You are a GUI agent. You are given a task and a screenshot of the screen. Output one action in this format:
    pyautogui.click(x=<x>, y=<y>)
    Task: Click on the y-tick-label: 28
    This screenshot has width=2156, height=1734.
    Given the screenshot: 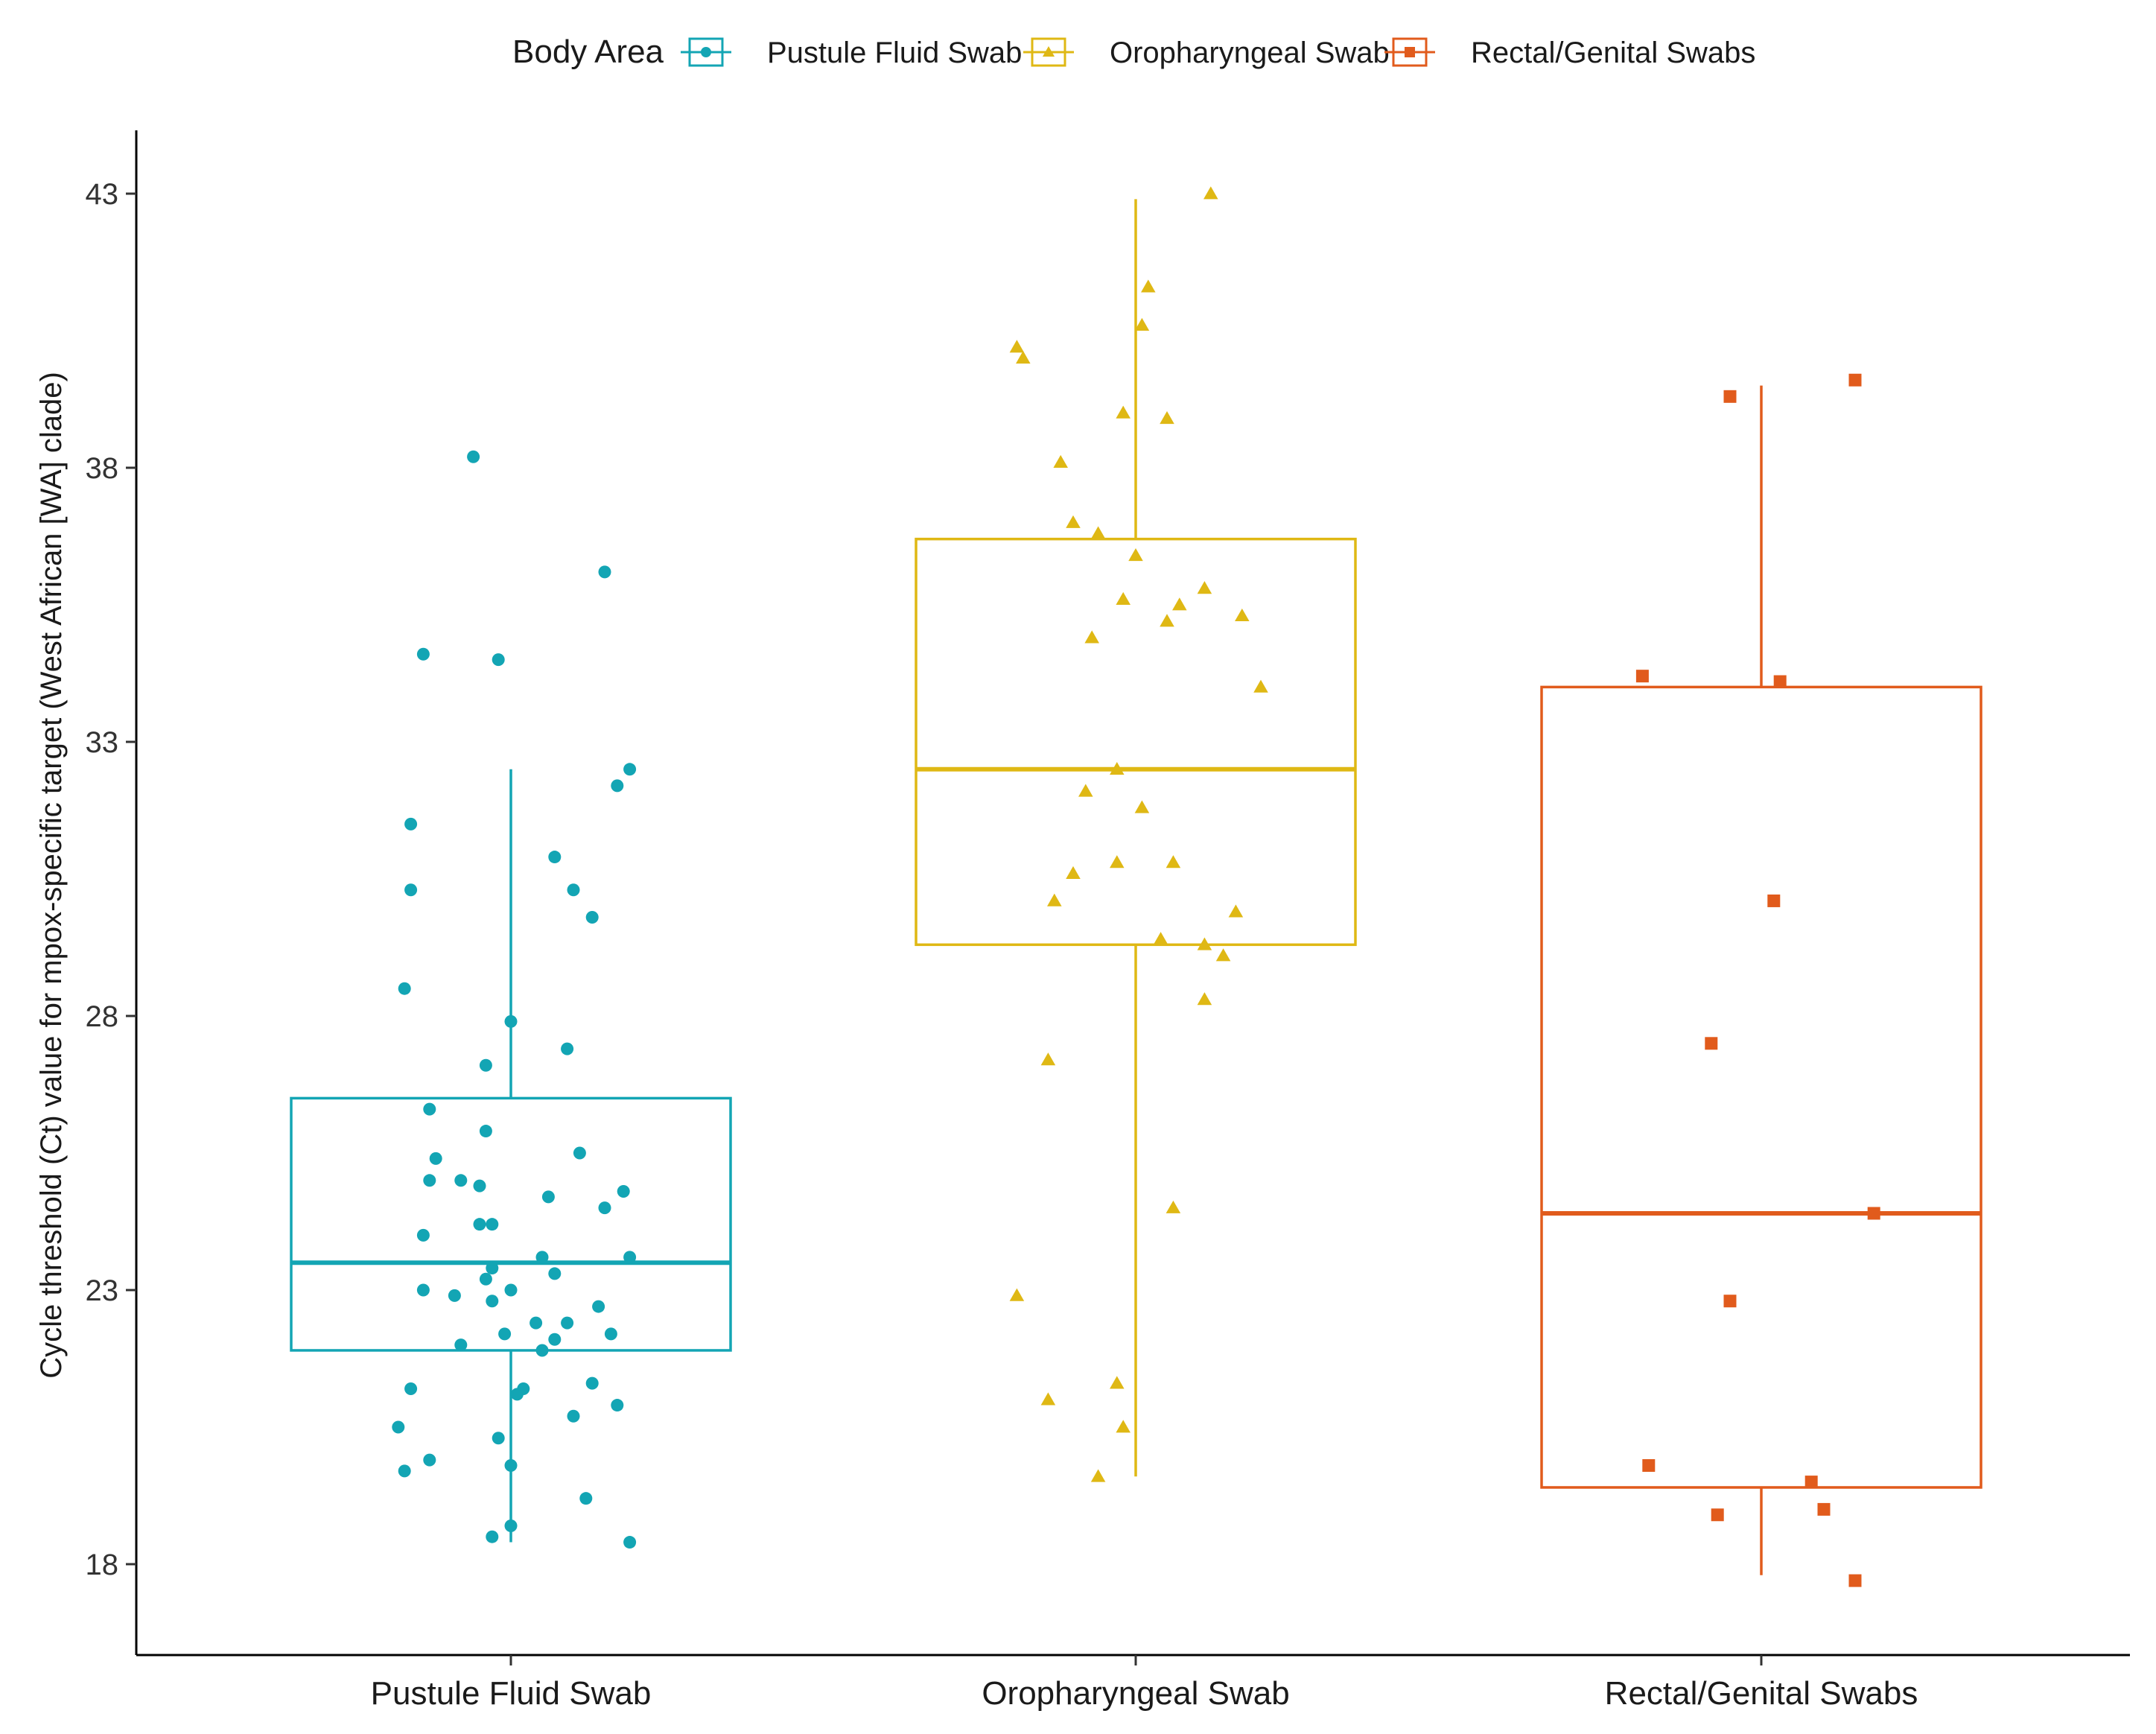 What is the action you would take?
    pyautogui.click(x=103, y=1016)
    